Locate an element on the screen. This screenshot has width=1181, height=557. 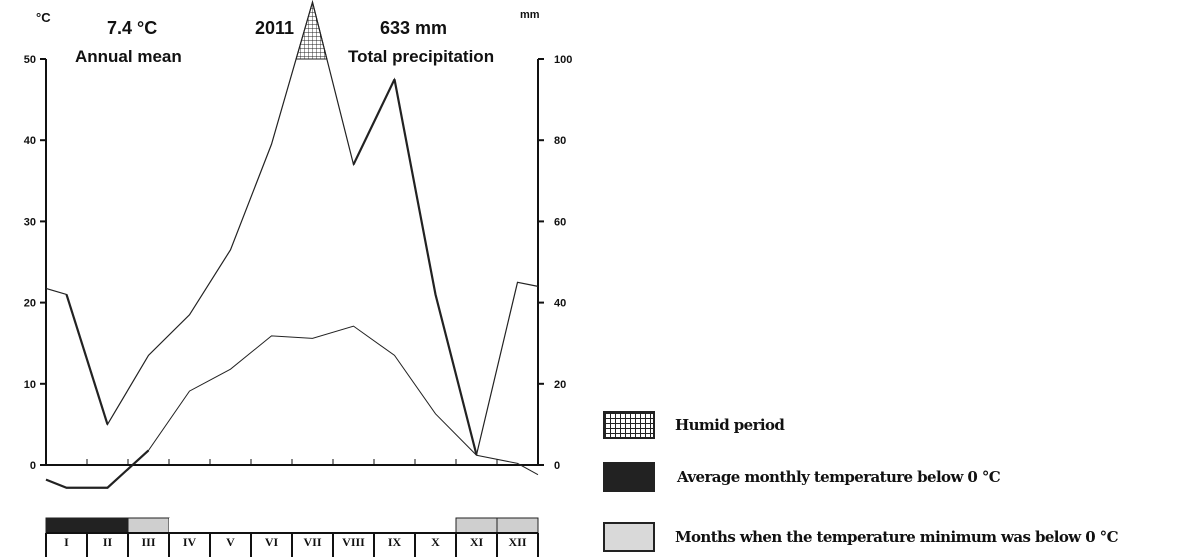
precipitation-tick-label: 100 is located at coordinates (563, 60).